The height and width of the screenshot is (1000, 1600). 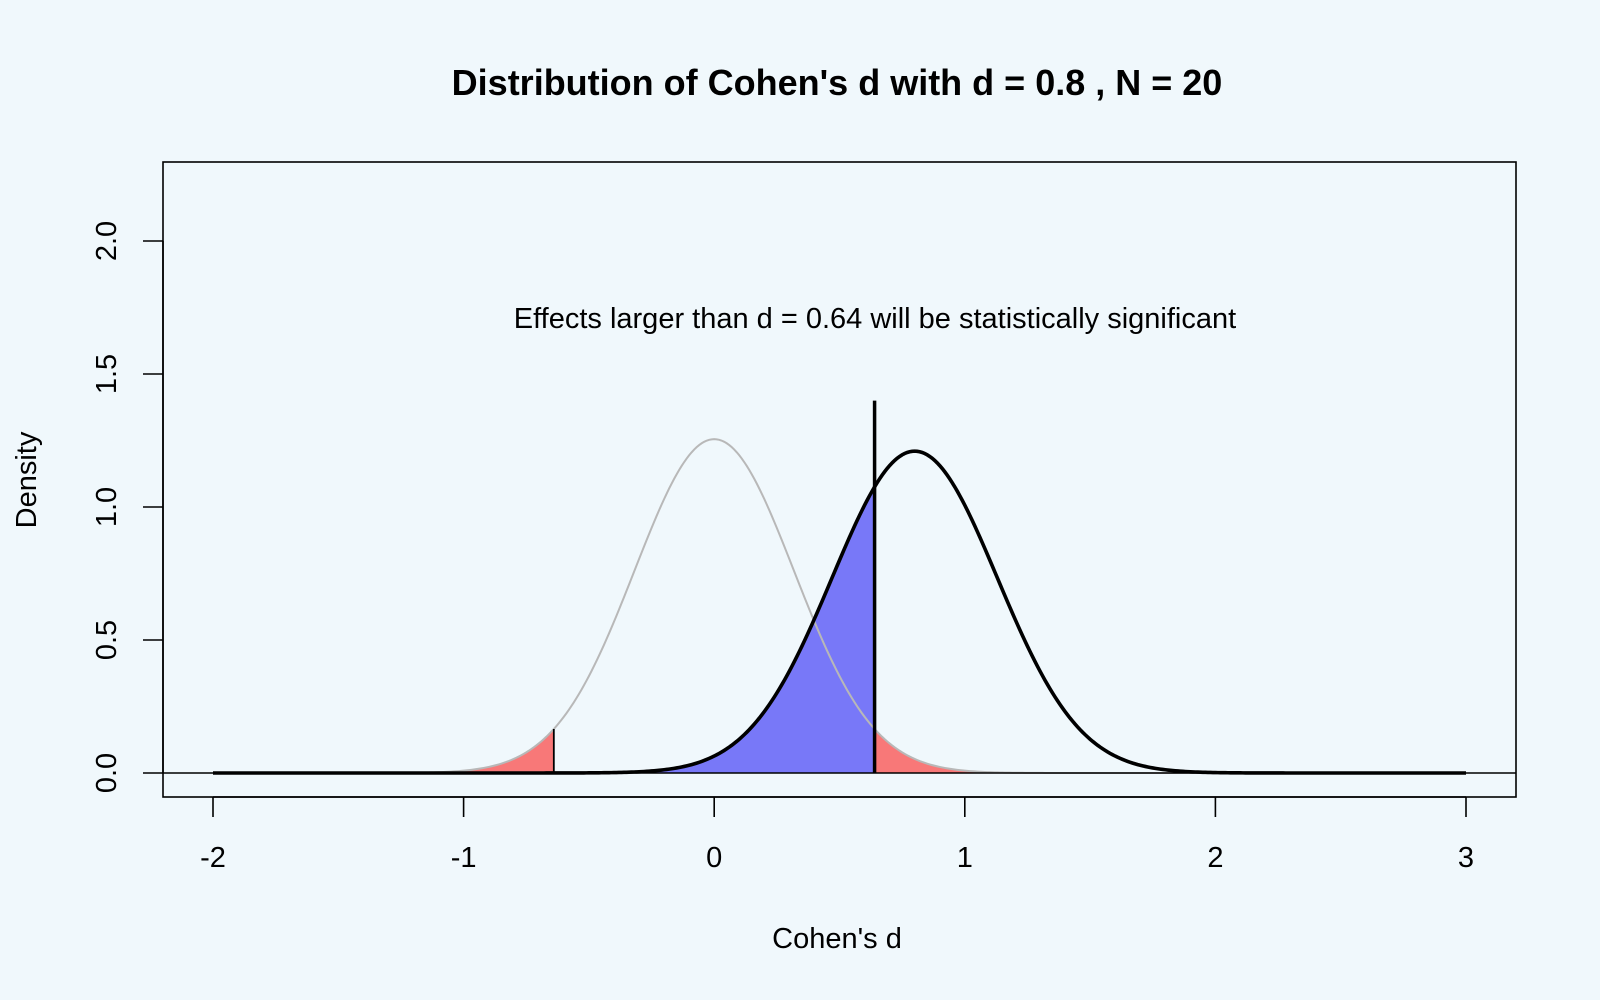 What do you see at coordinates (464, 858) in the screenshot?
I see `x-tick-label: -1` at bounding box center [464, 858].